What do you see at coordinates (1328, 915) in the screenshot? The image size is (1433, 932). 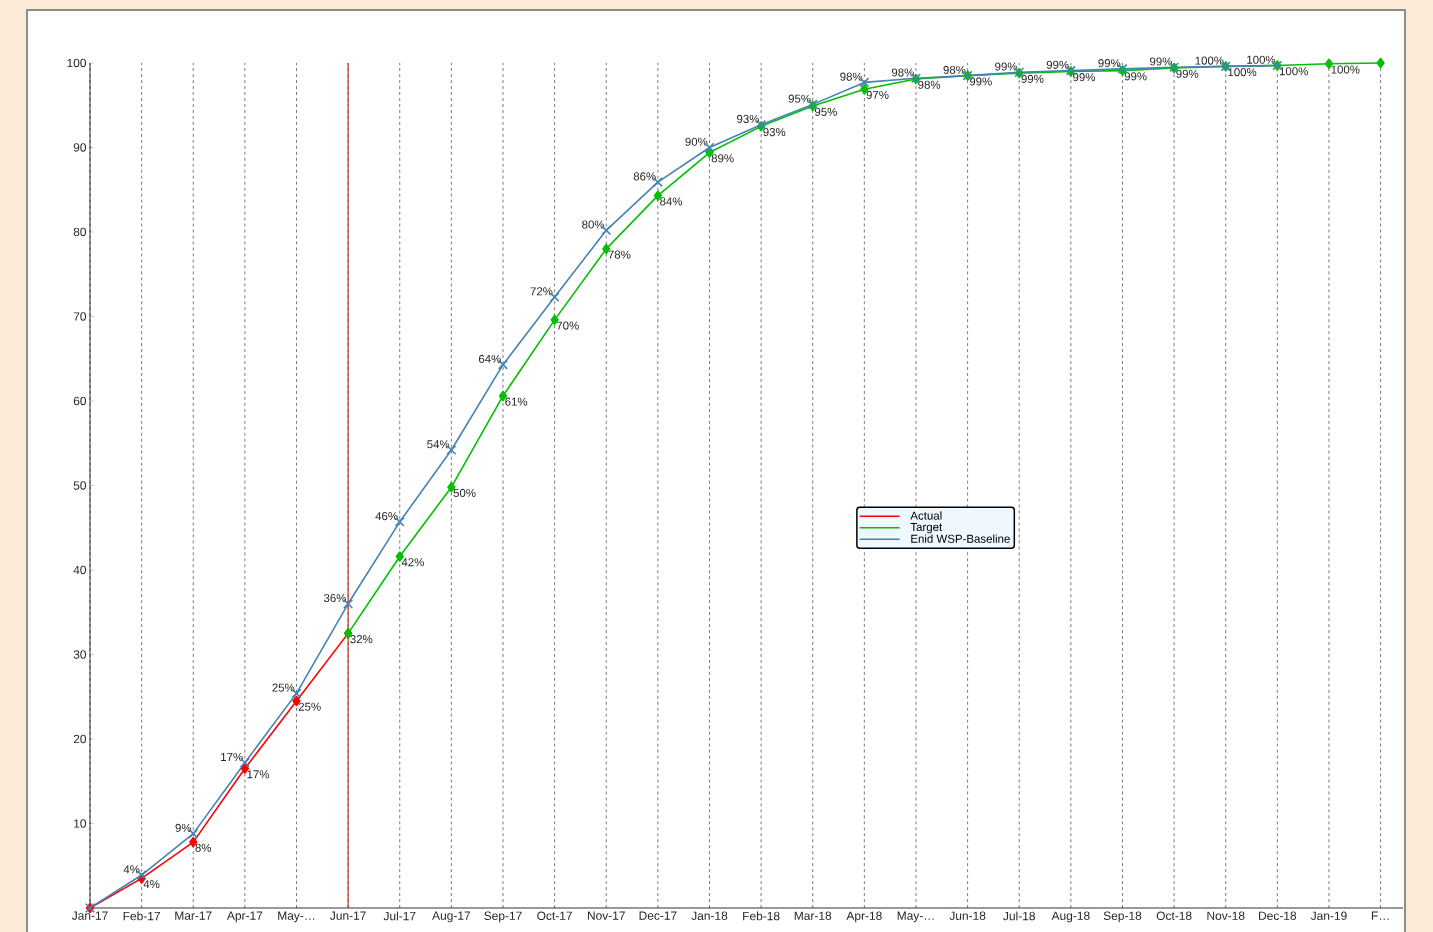 I see `x-tick-label: Jan-19` at bounding box center [1328, 915].